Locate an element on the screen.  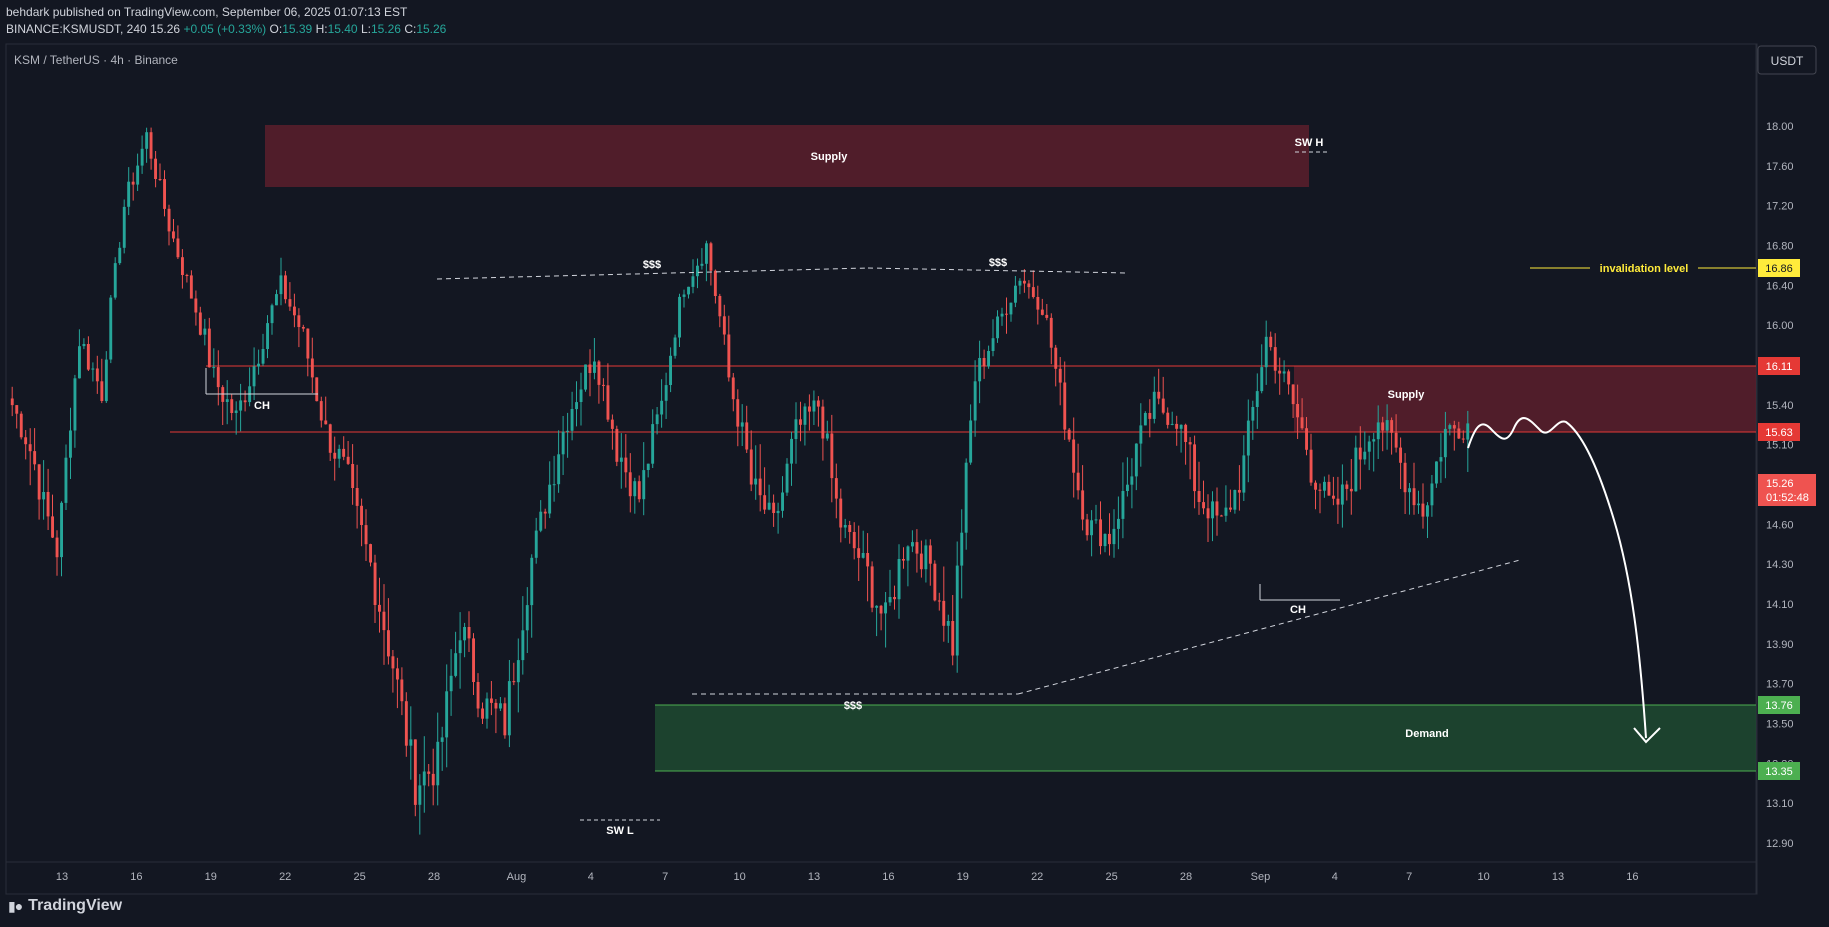
x-tick-label: 13 is located at coordinates (1558, 877).